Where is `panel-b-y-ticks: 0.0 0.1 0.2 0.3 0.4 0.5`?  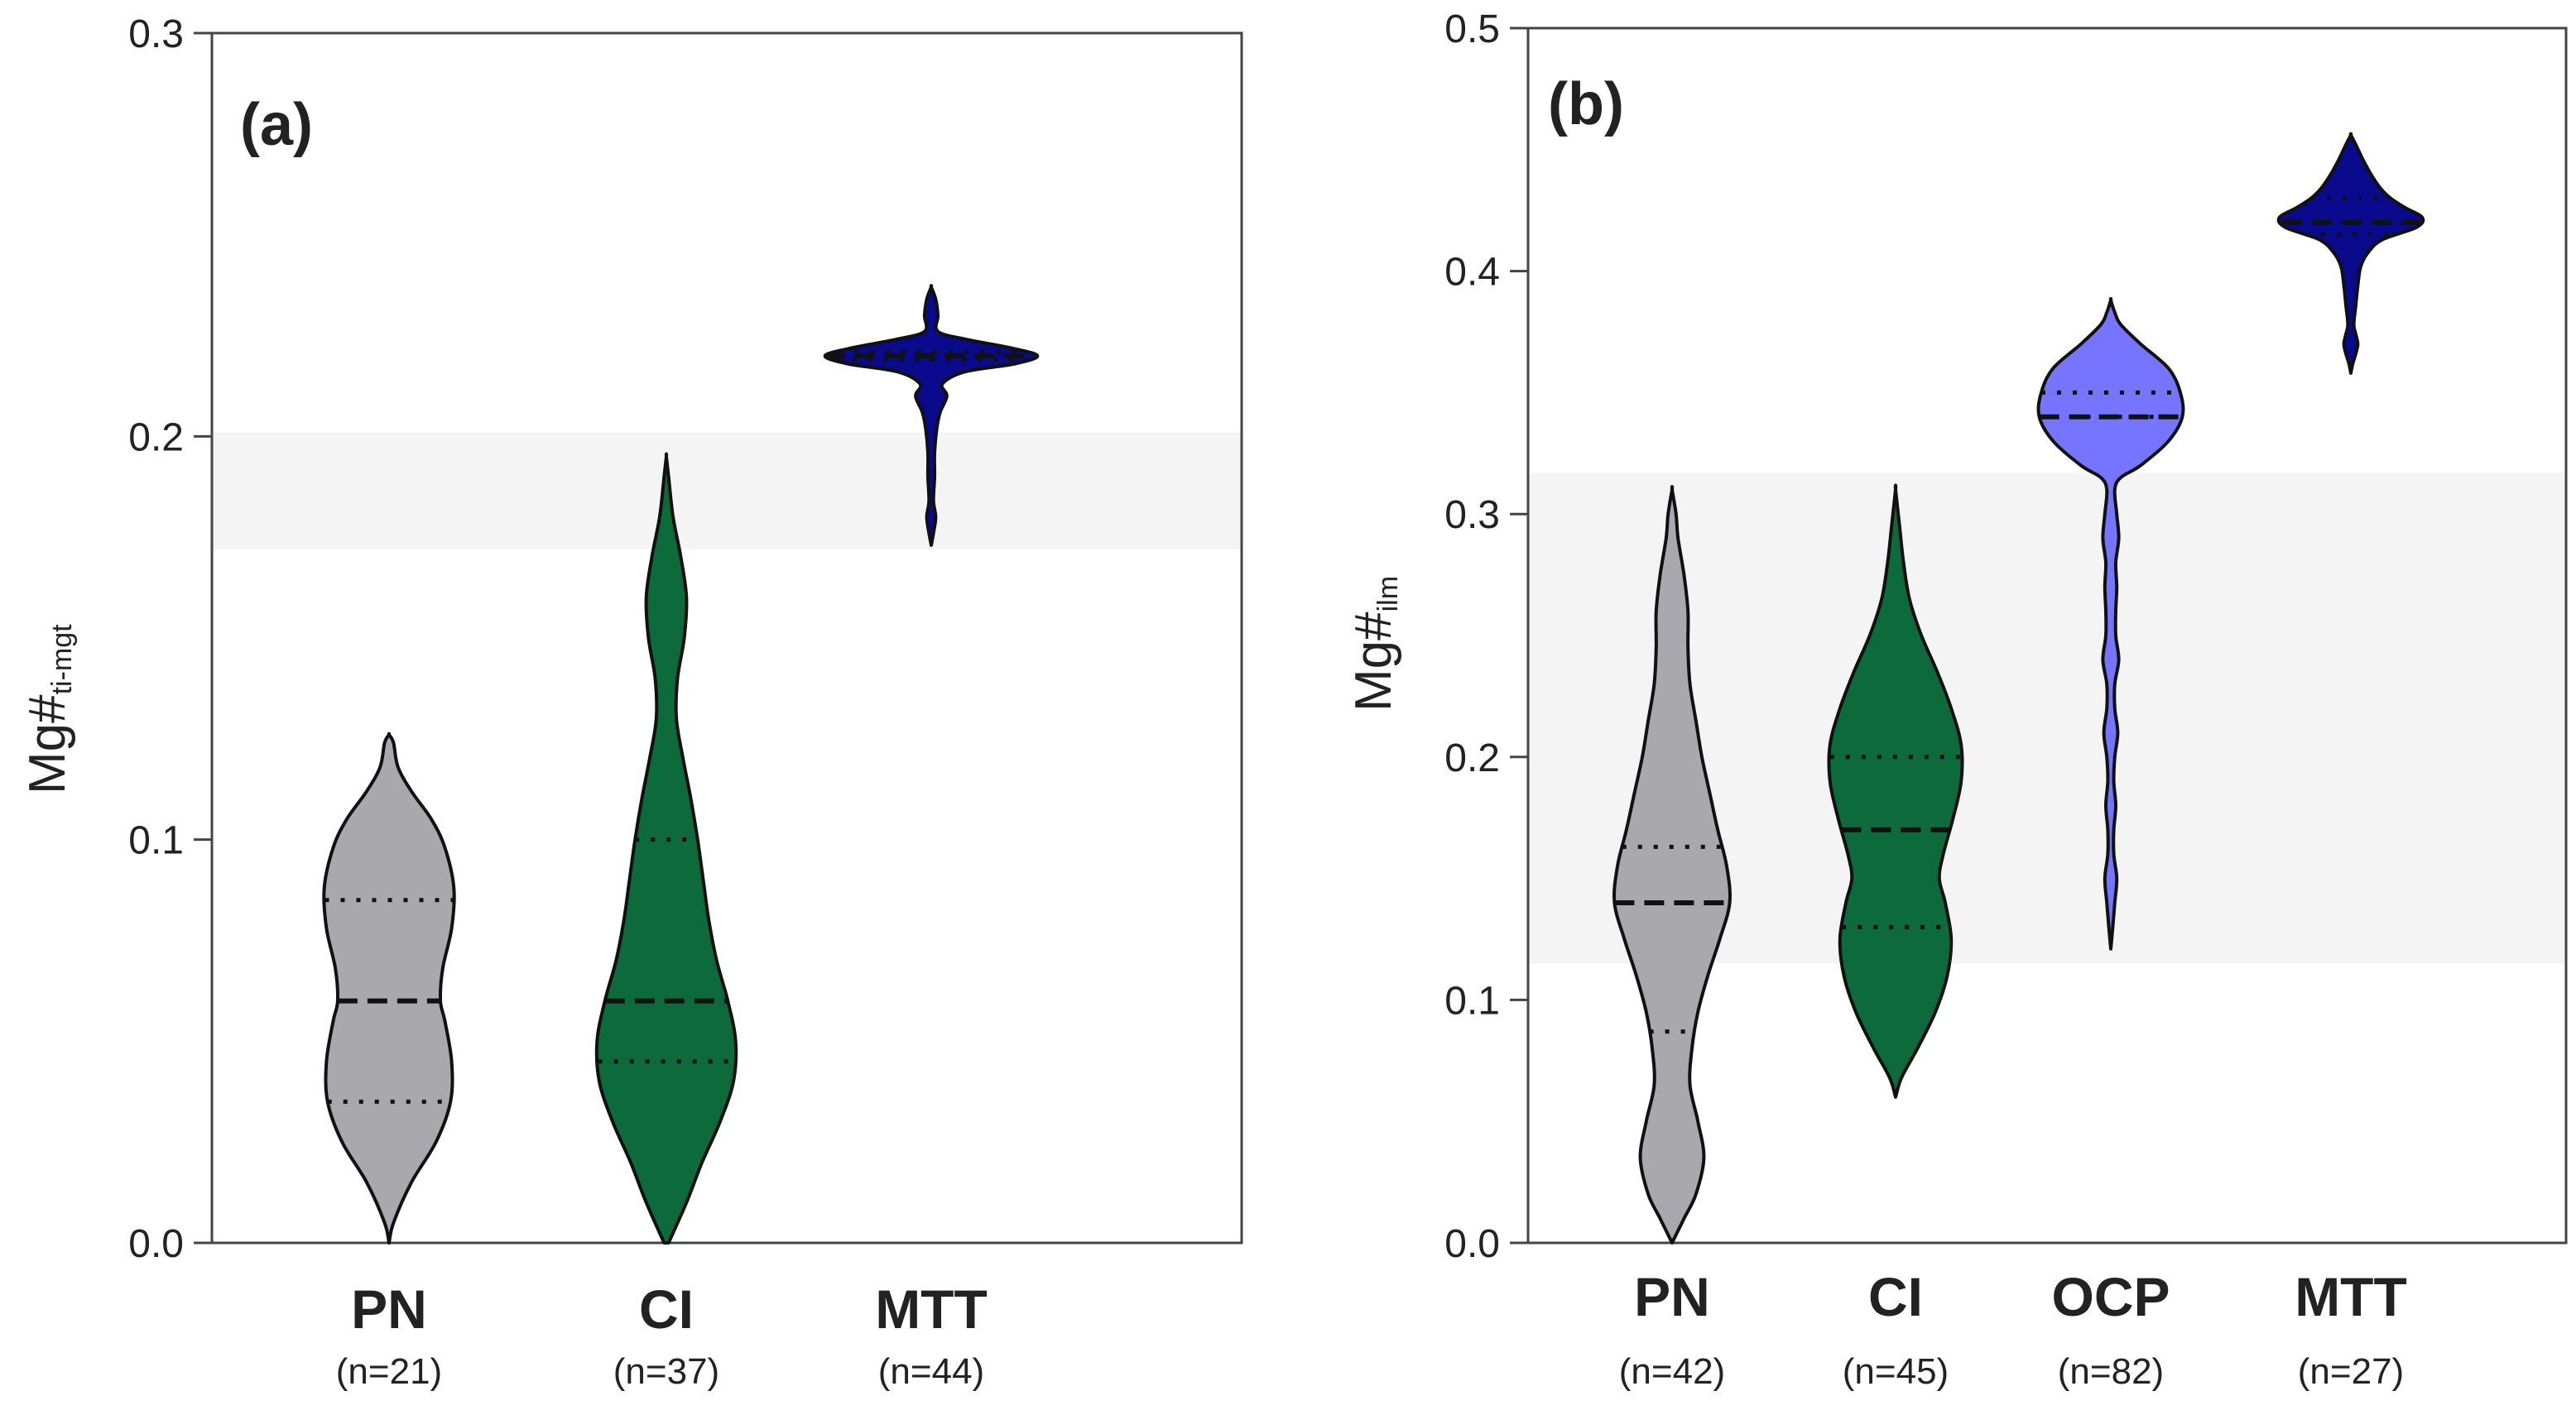
panel-b-y-ticks: 0.0 0.1 0.2 0.3 0.4 0.5 is located at coordinates (1486, 636).